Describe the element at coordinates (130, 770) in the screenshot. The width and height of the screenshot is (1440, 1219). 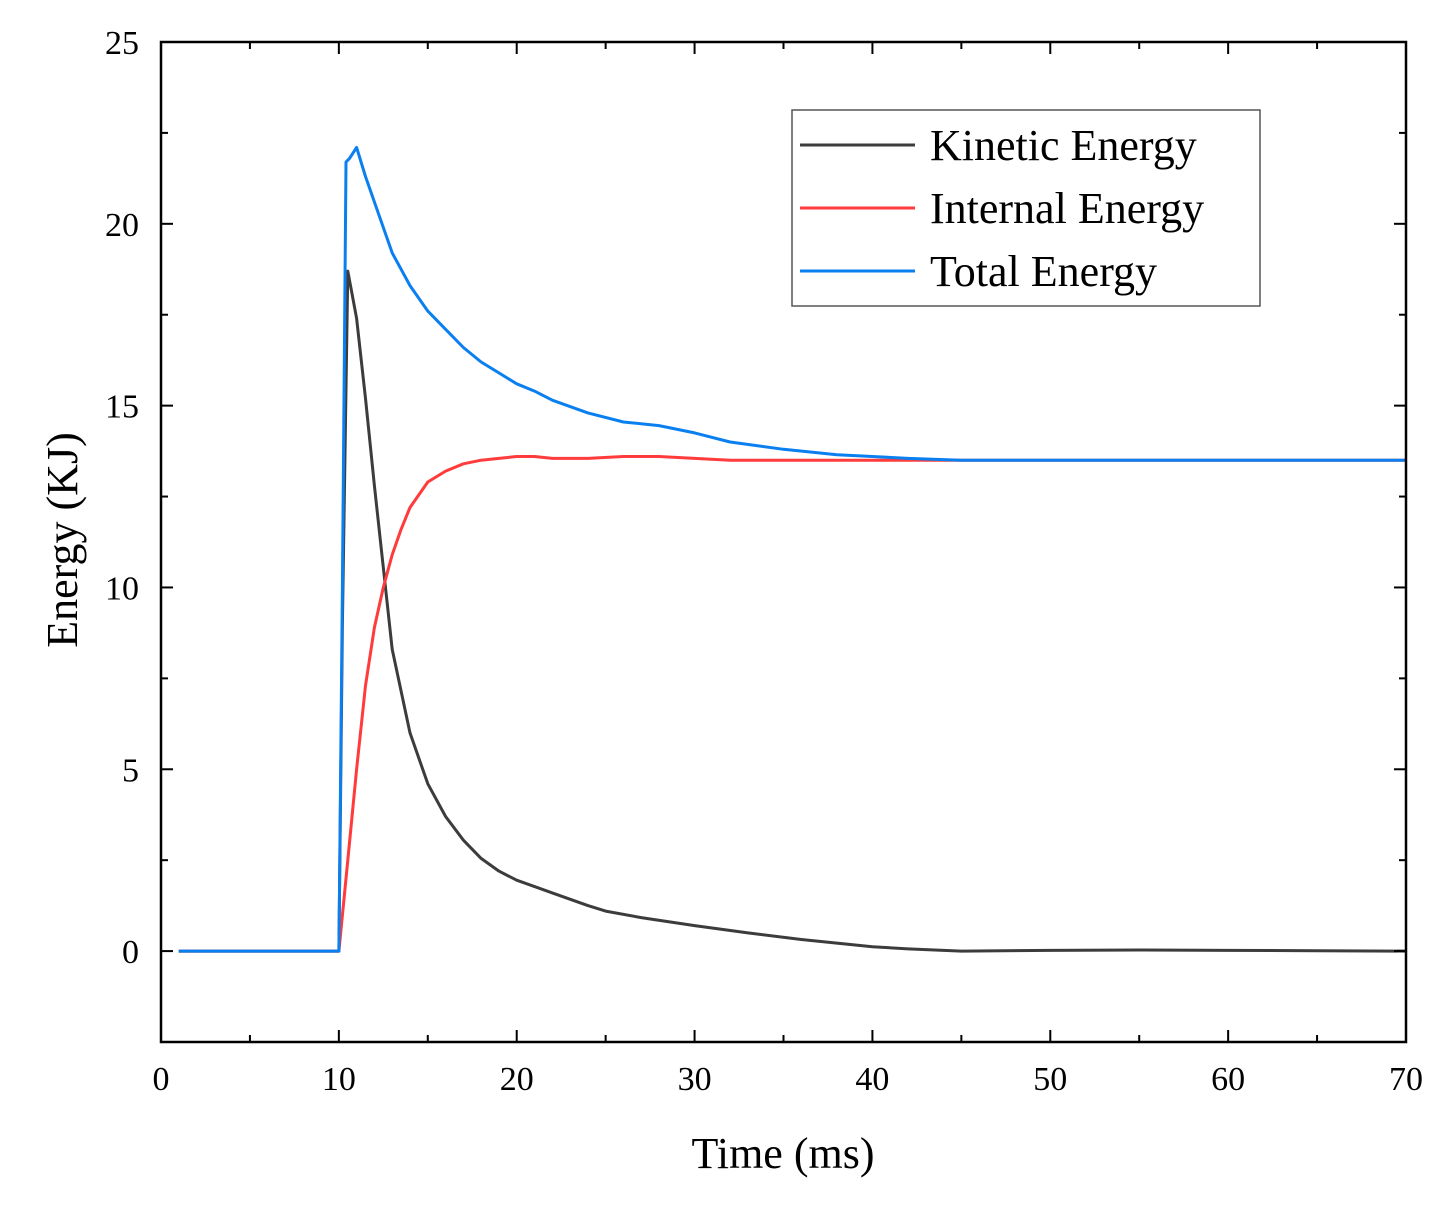
I see `y-tick-label: 5` at that location.